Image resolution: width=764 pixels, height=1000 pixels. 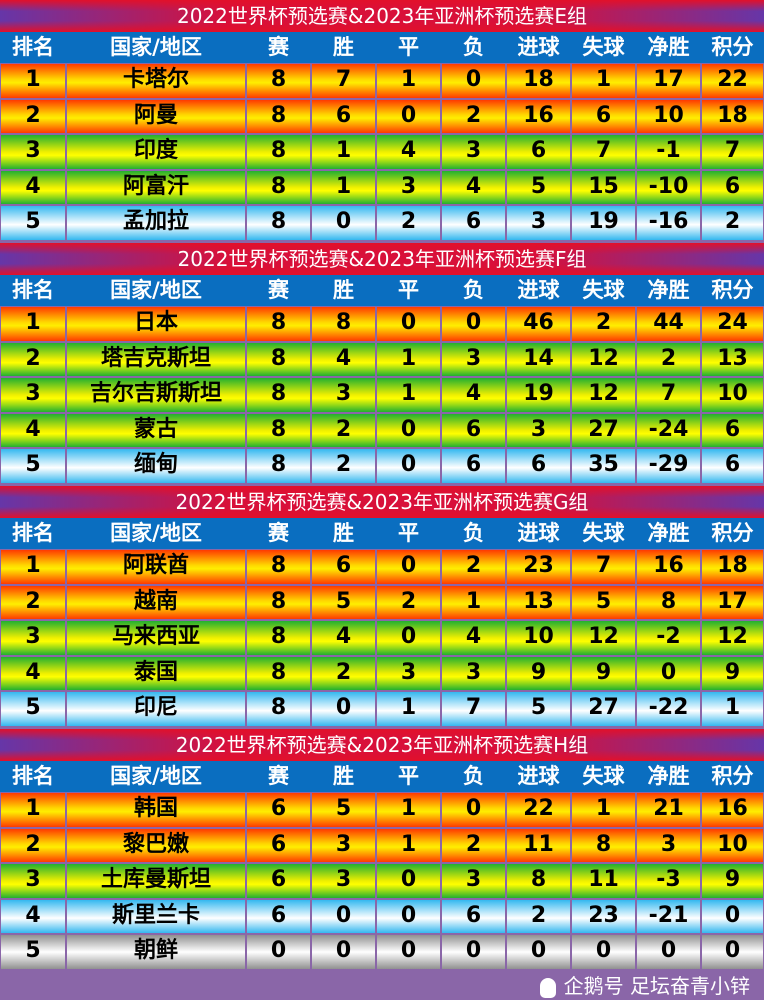 I want to click on table-cell: -21, so click(x=668, y=916).